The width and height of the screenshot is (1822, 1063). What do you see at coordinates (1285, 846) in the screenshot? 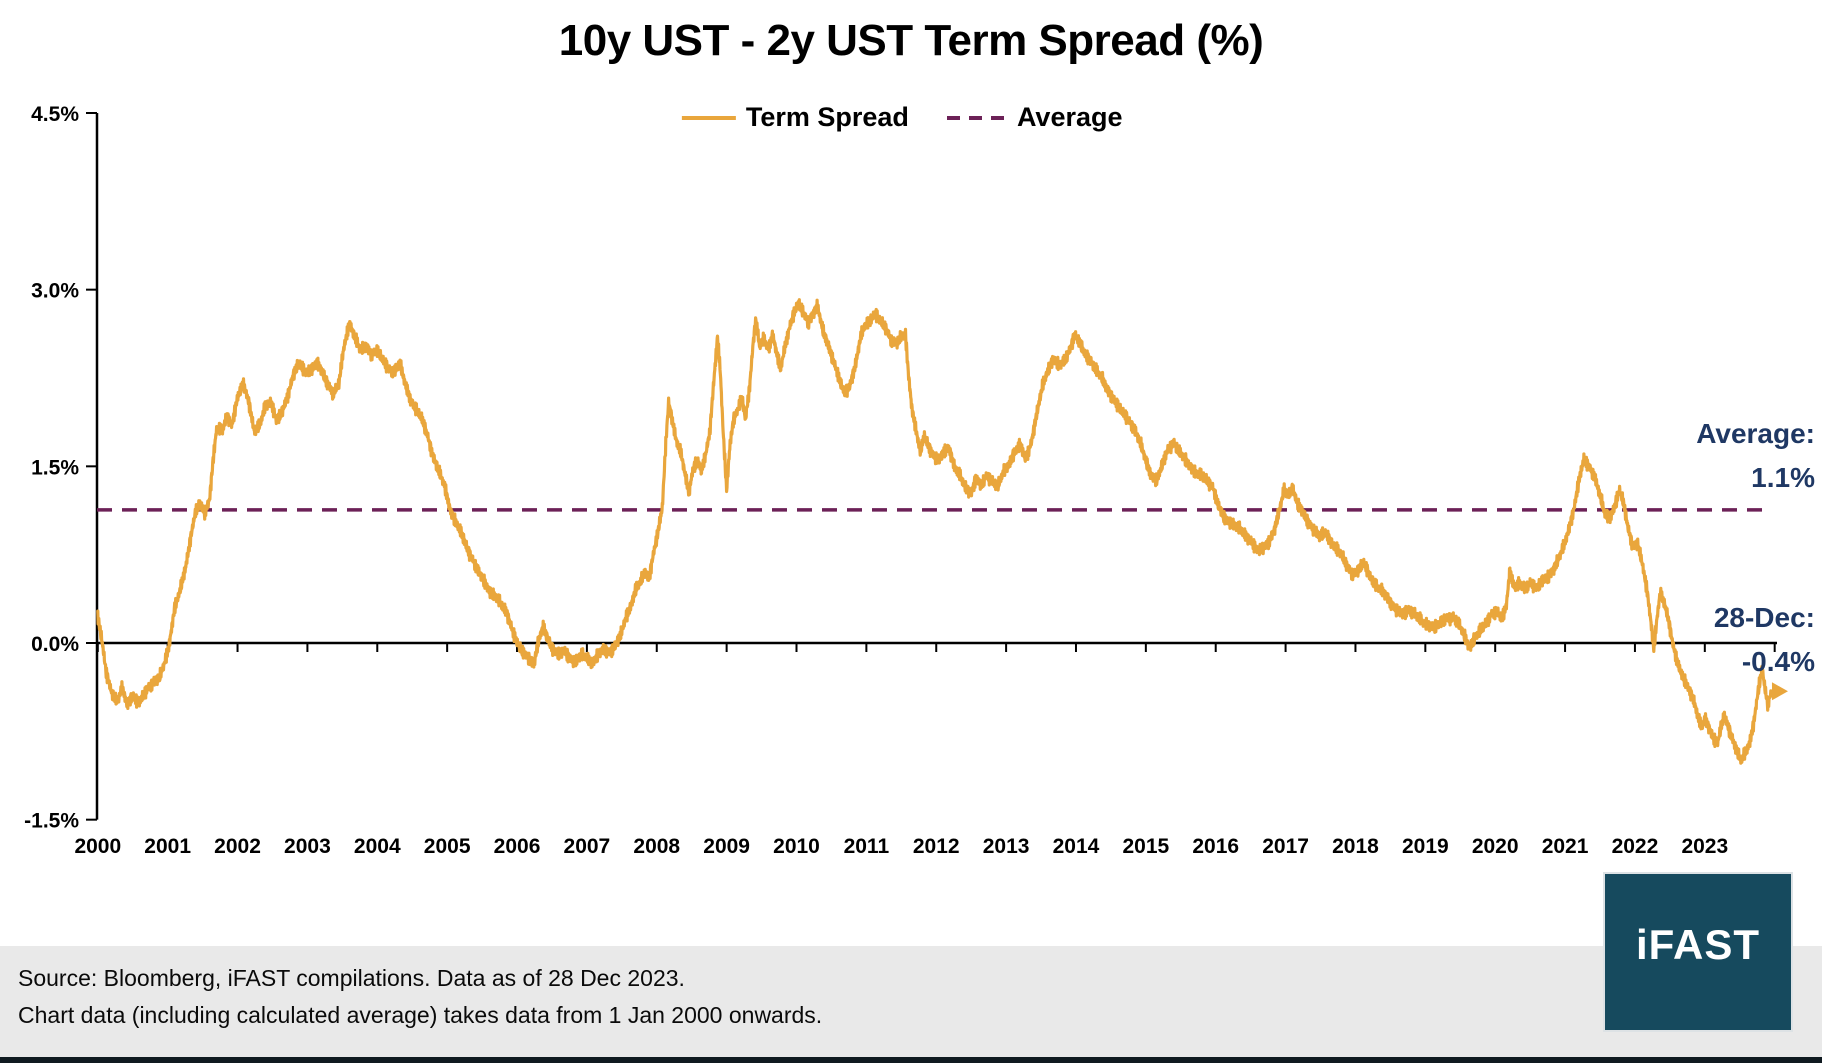
I see `x-tick-label: 2017` at bounding box center [1285, 846].